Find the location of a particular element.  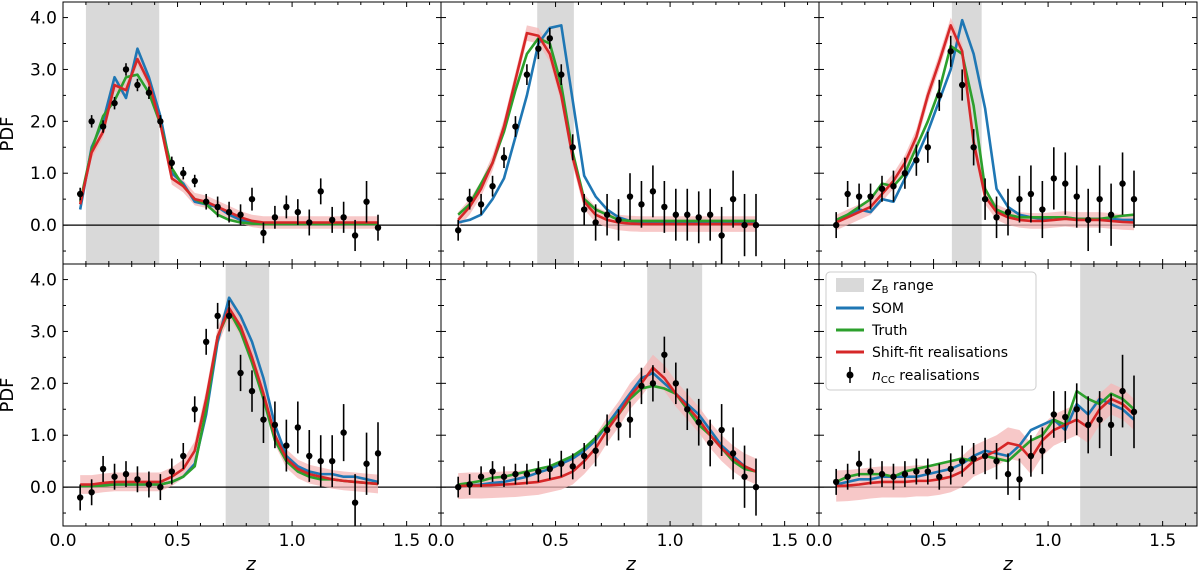

legend-ncc-marker is located at coordinates (850, 375).